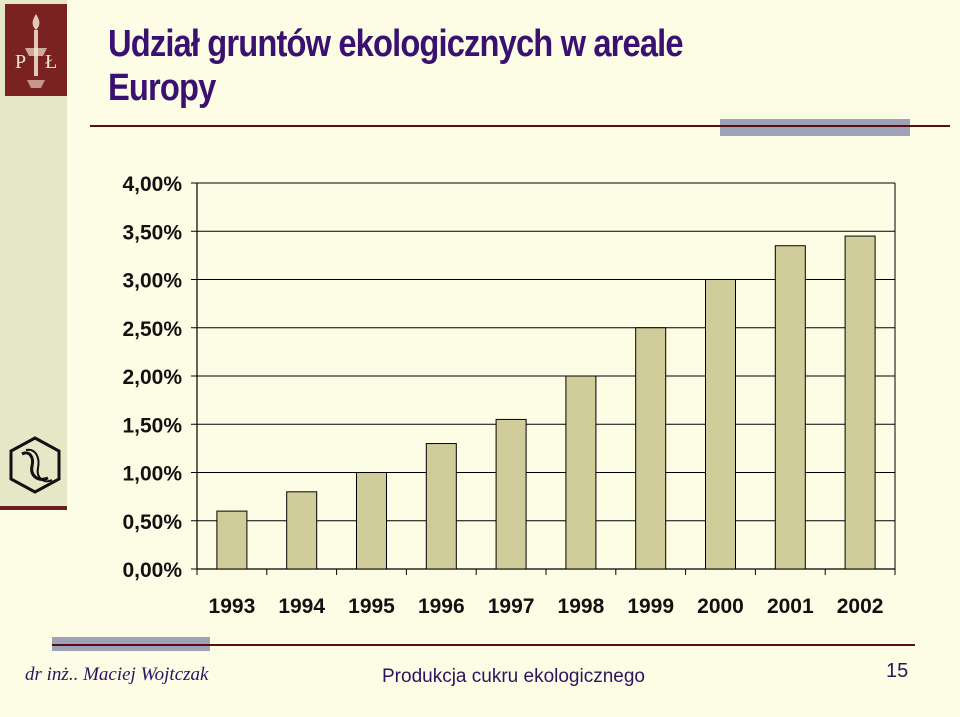 The height and width of the screenshot is (717, 960). I want to click on bar-2001, so click(790, 407).